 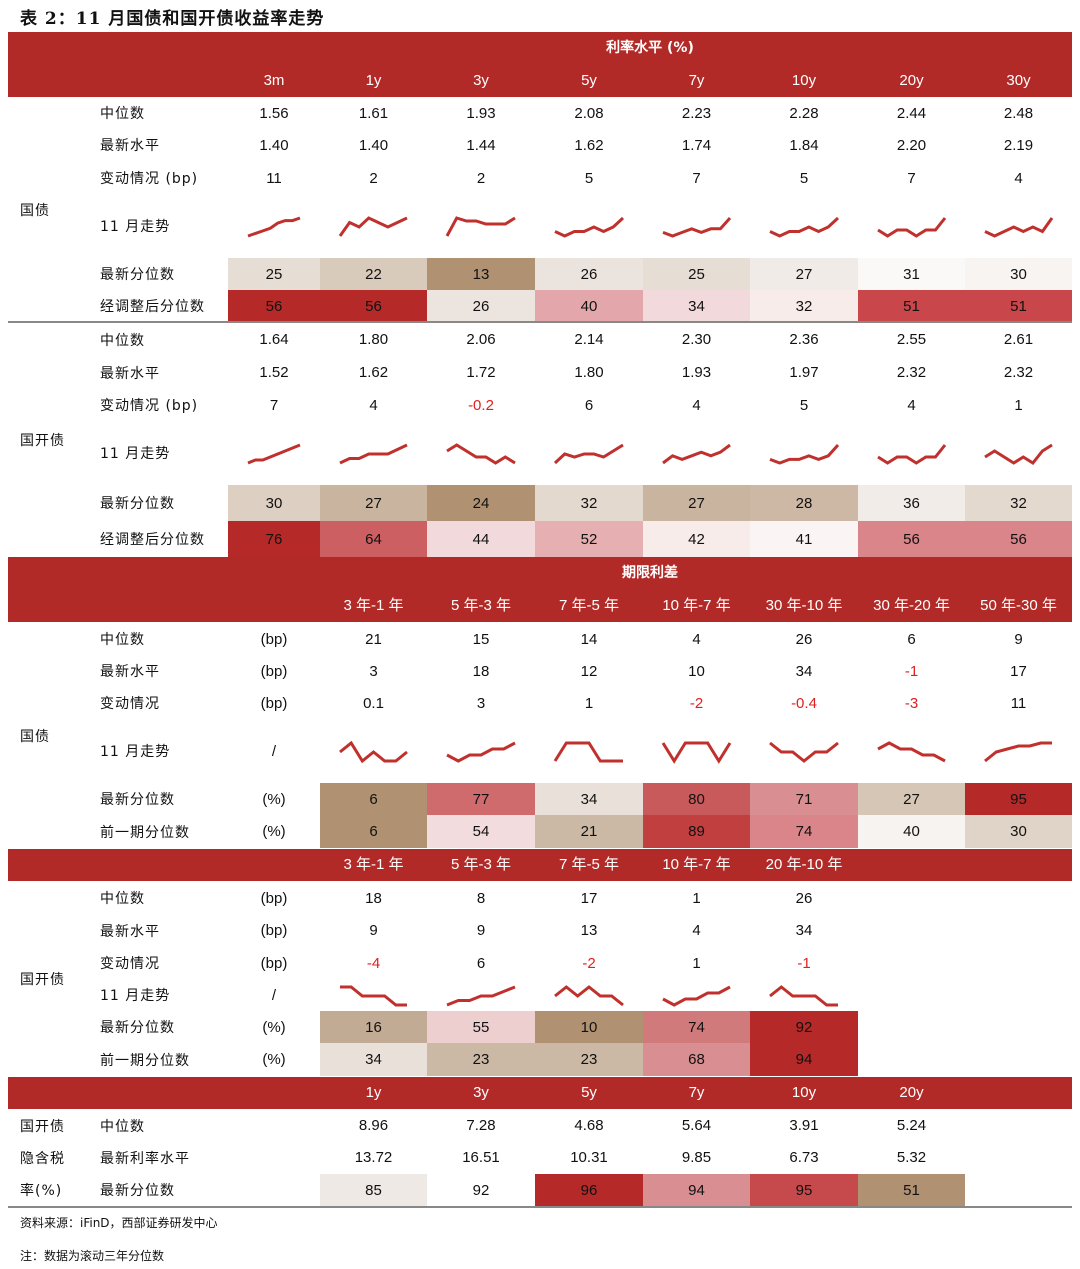 What do you see at coordinates (589, 113) in the screenshot?
I see `table-cell: 2.08` at bounding box center [589, 113].